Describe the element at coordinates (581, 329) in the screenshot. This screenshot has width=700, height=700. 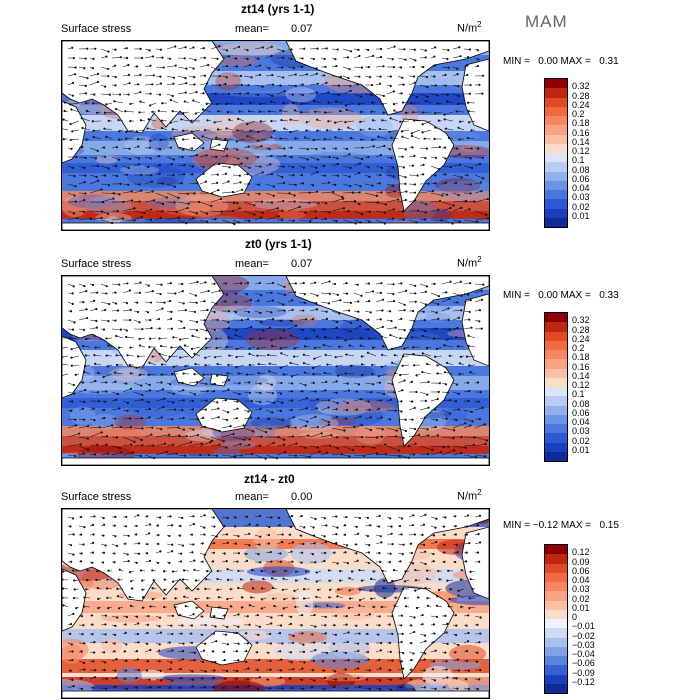
I see `colorbar-tick-label: 0.28` at that location.